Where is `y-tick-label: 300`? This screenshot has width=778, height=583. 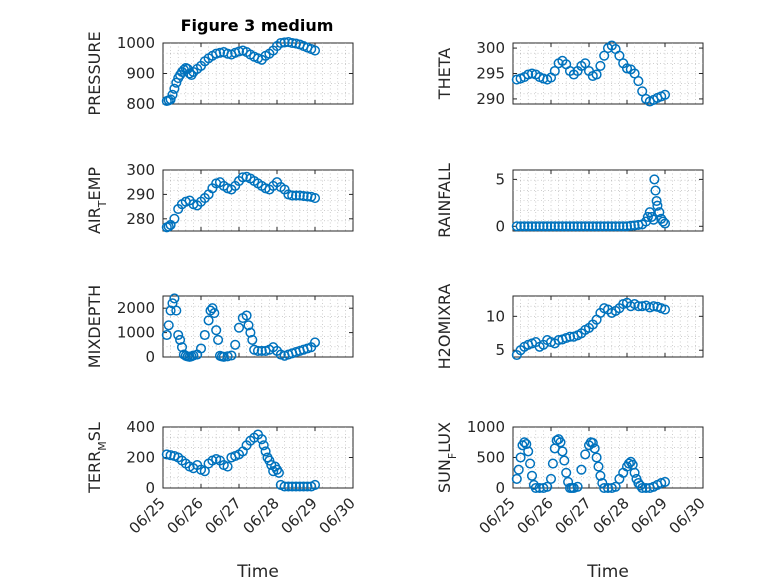 y-tick-label: 300 is located at coordinates (490, 48).